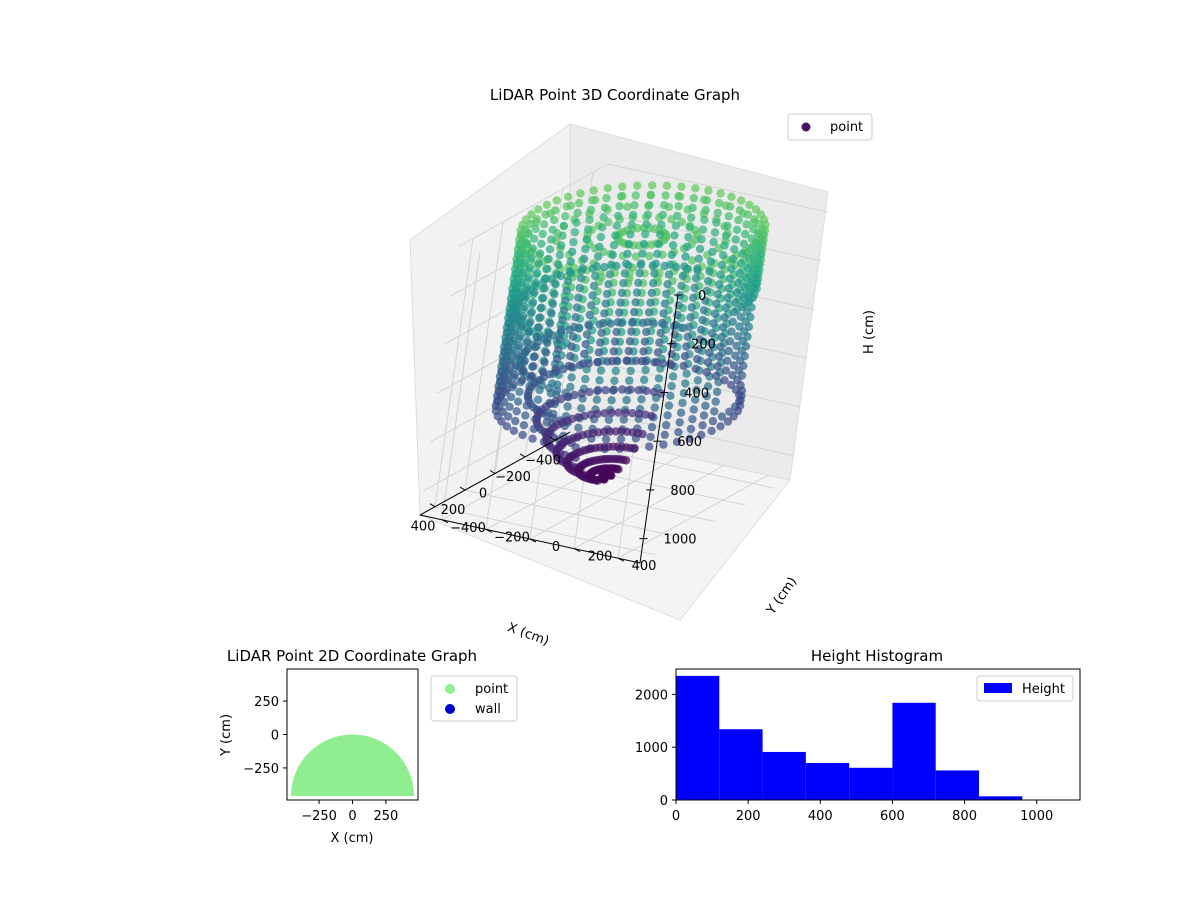 The image size is (1200, 900). Describe the element at coordinates (450, 689) in the screenshot. I see `2d-legend-point-marker` at that location.